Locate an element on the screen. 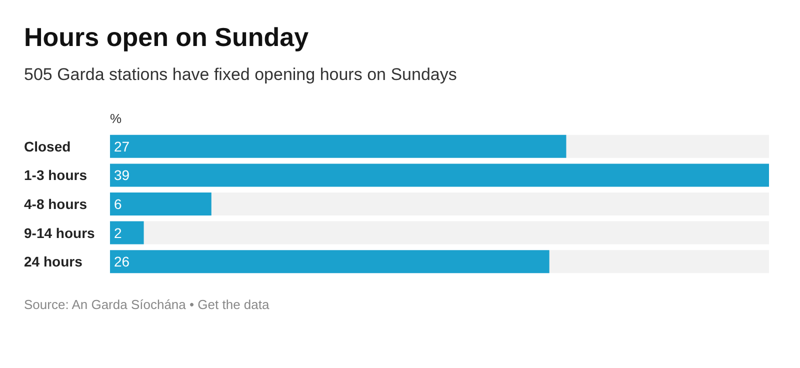  y-tick-label: 1-3 hours is located at coordinates (56, 175).